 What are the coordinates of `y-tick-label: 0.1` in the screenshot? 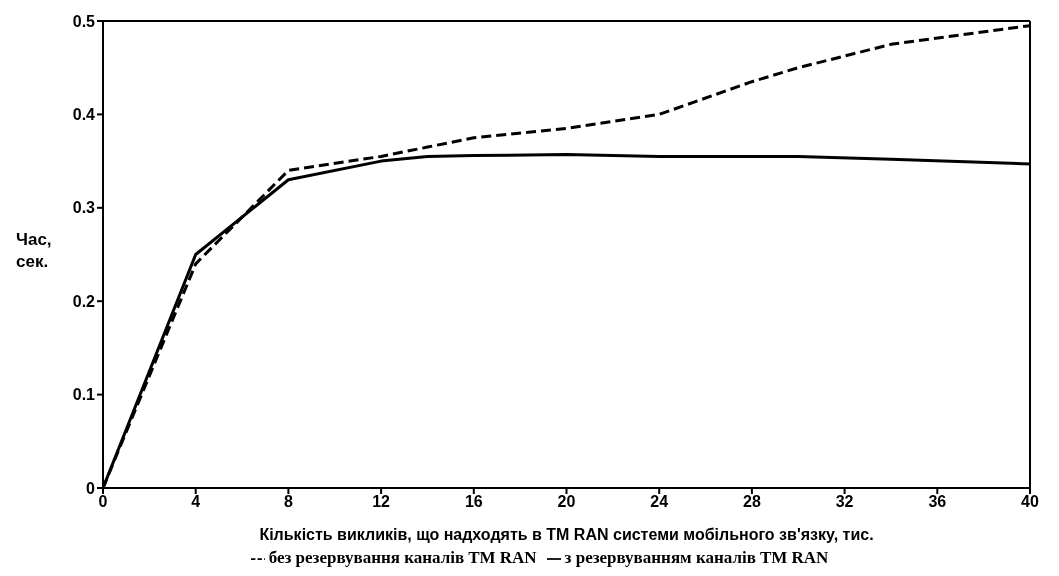 It's located at (84, 395).